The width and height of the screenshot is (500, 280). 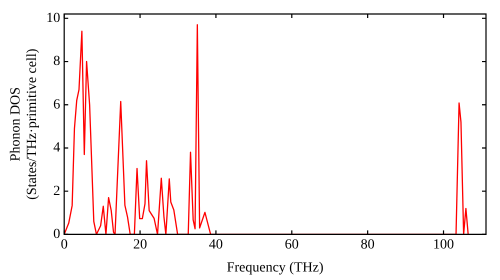 I want to click on y-tick-label: 8, so click(x=56, y=62).